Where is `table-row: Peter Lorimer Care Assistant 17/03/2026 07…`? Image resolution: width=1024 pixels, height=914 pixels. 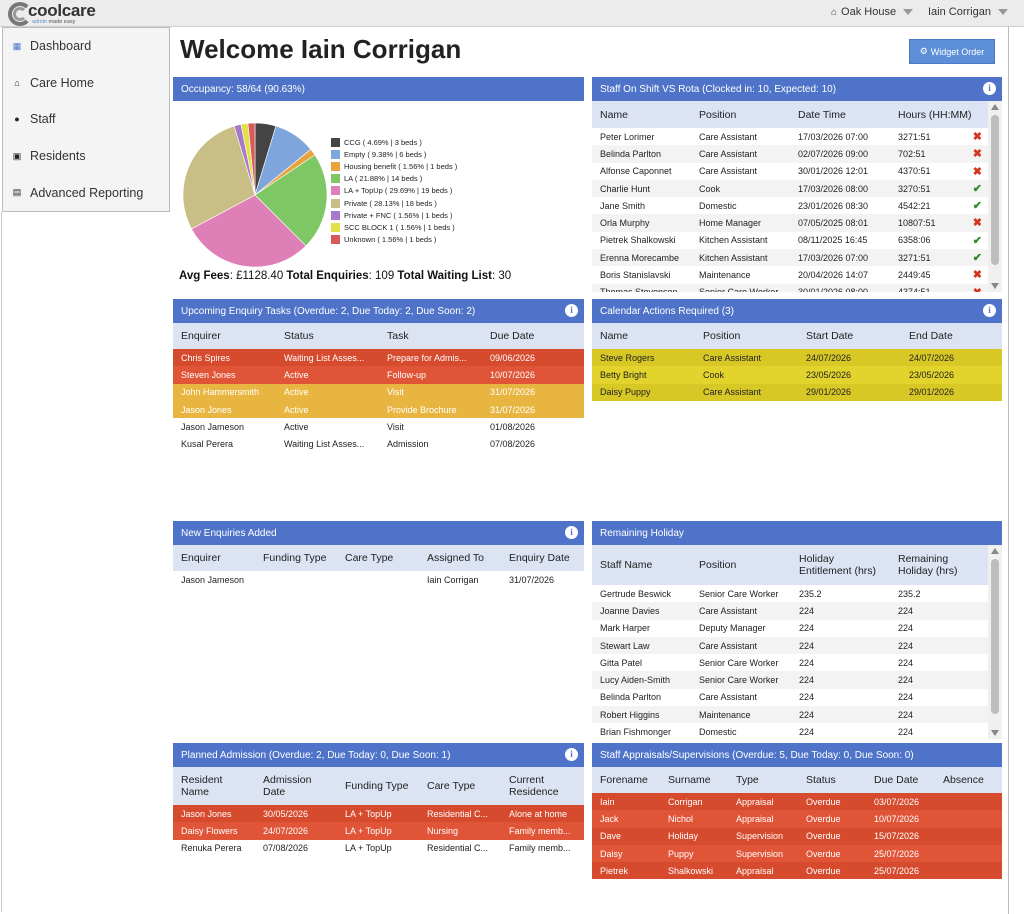 table-row: Peter Lorimer Care Assistant 17/03/2026 07… is located at coordinates (790, 136).